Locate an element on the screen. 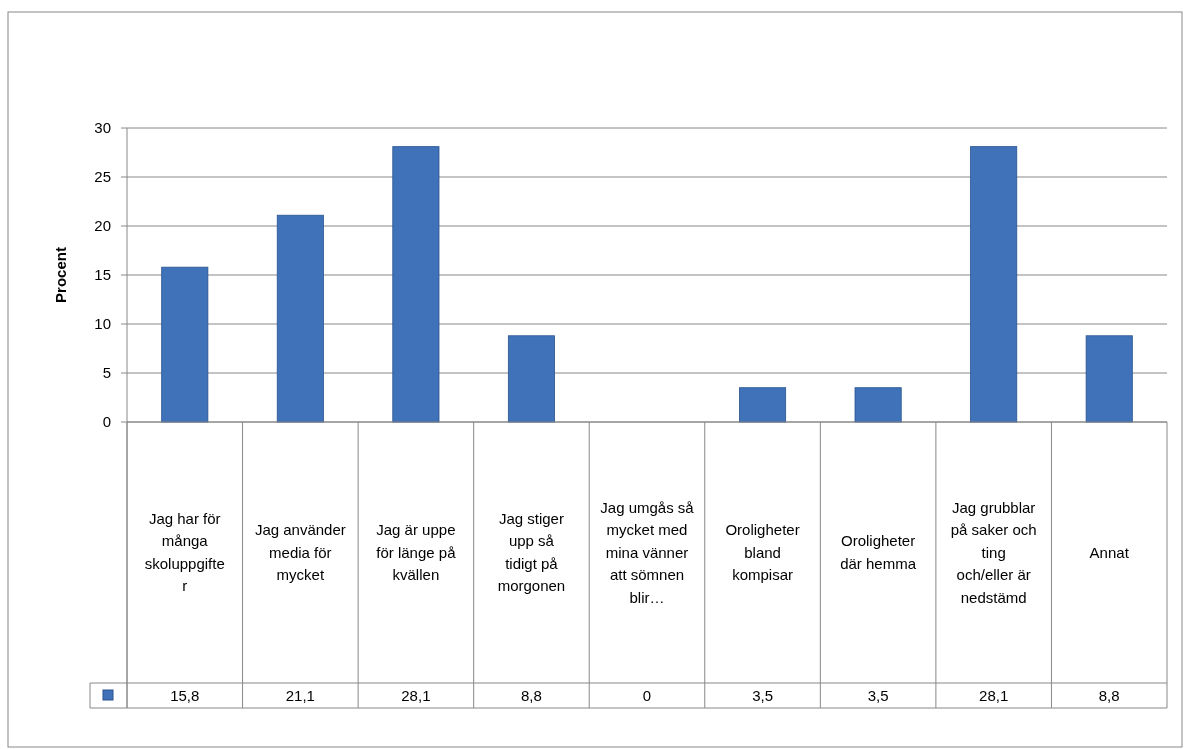  x-tick-label: Jag har för många skoluppgifter is located at coordinates (184, 552).